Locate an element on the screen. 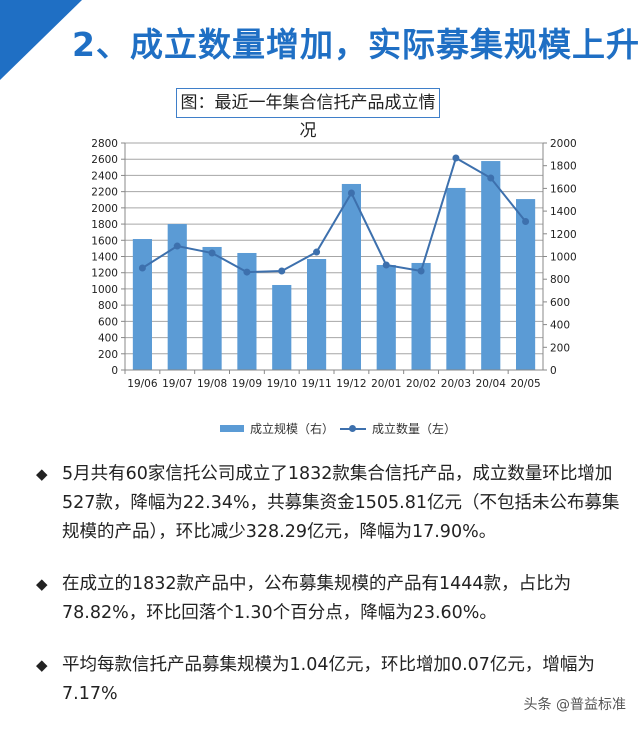  svg-text: 20/02 is located at coordinates (421, 384).